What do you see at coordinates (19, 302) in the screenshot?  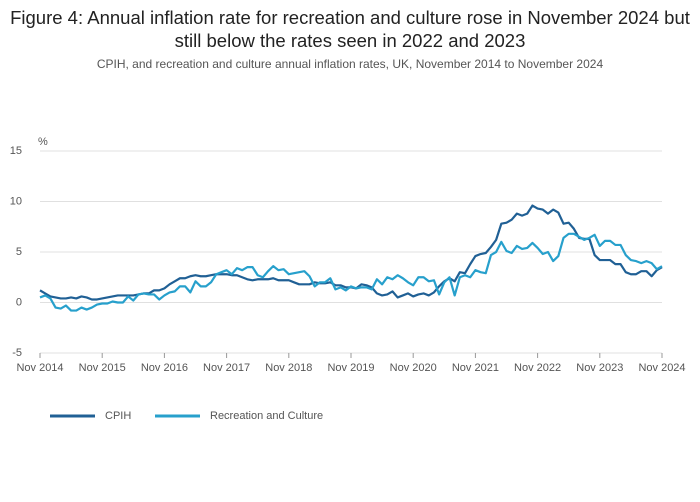 I see `y-tick-label: 0` at bounding box center [19, 302].